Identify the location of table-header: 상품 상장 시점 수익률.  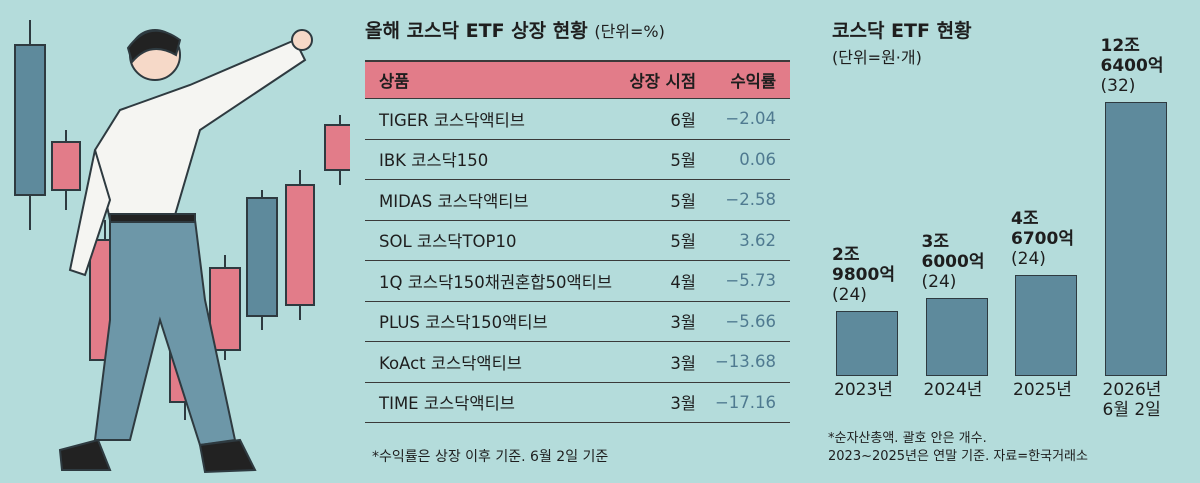
(577, 79).